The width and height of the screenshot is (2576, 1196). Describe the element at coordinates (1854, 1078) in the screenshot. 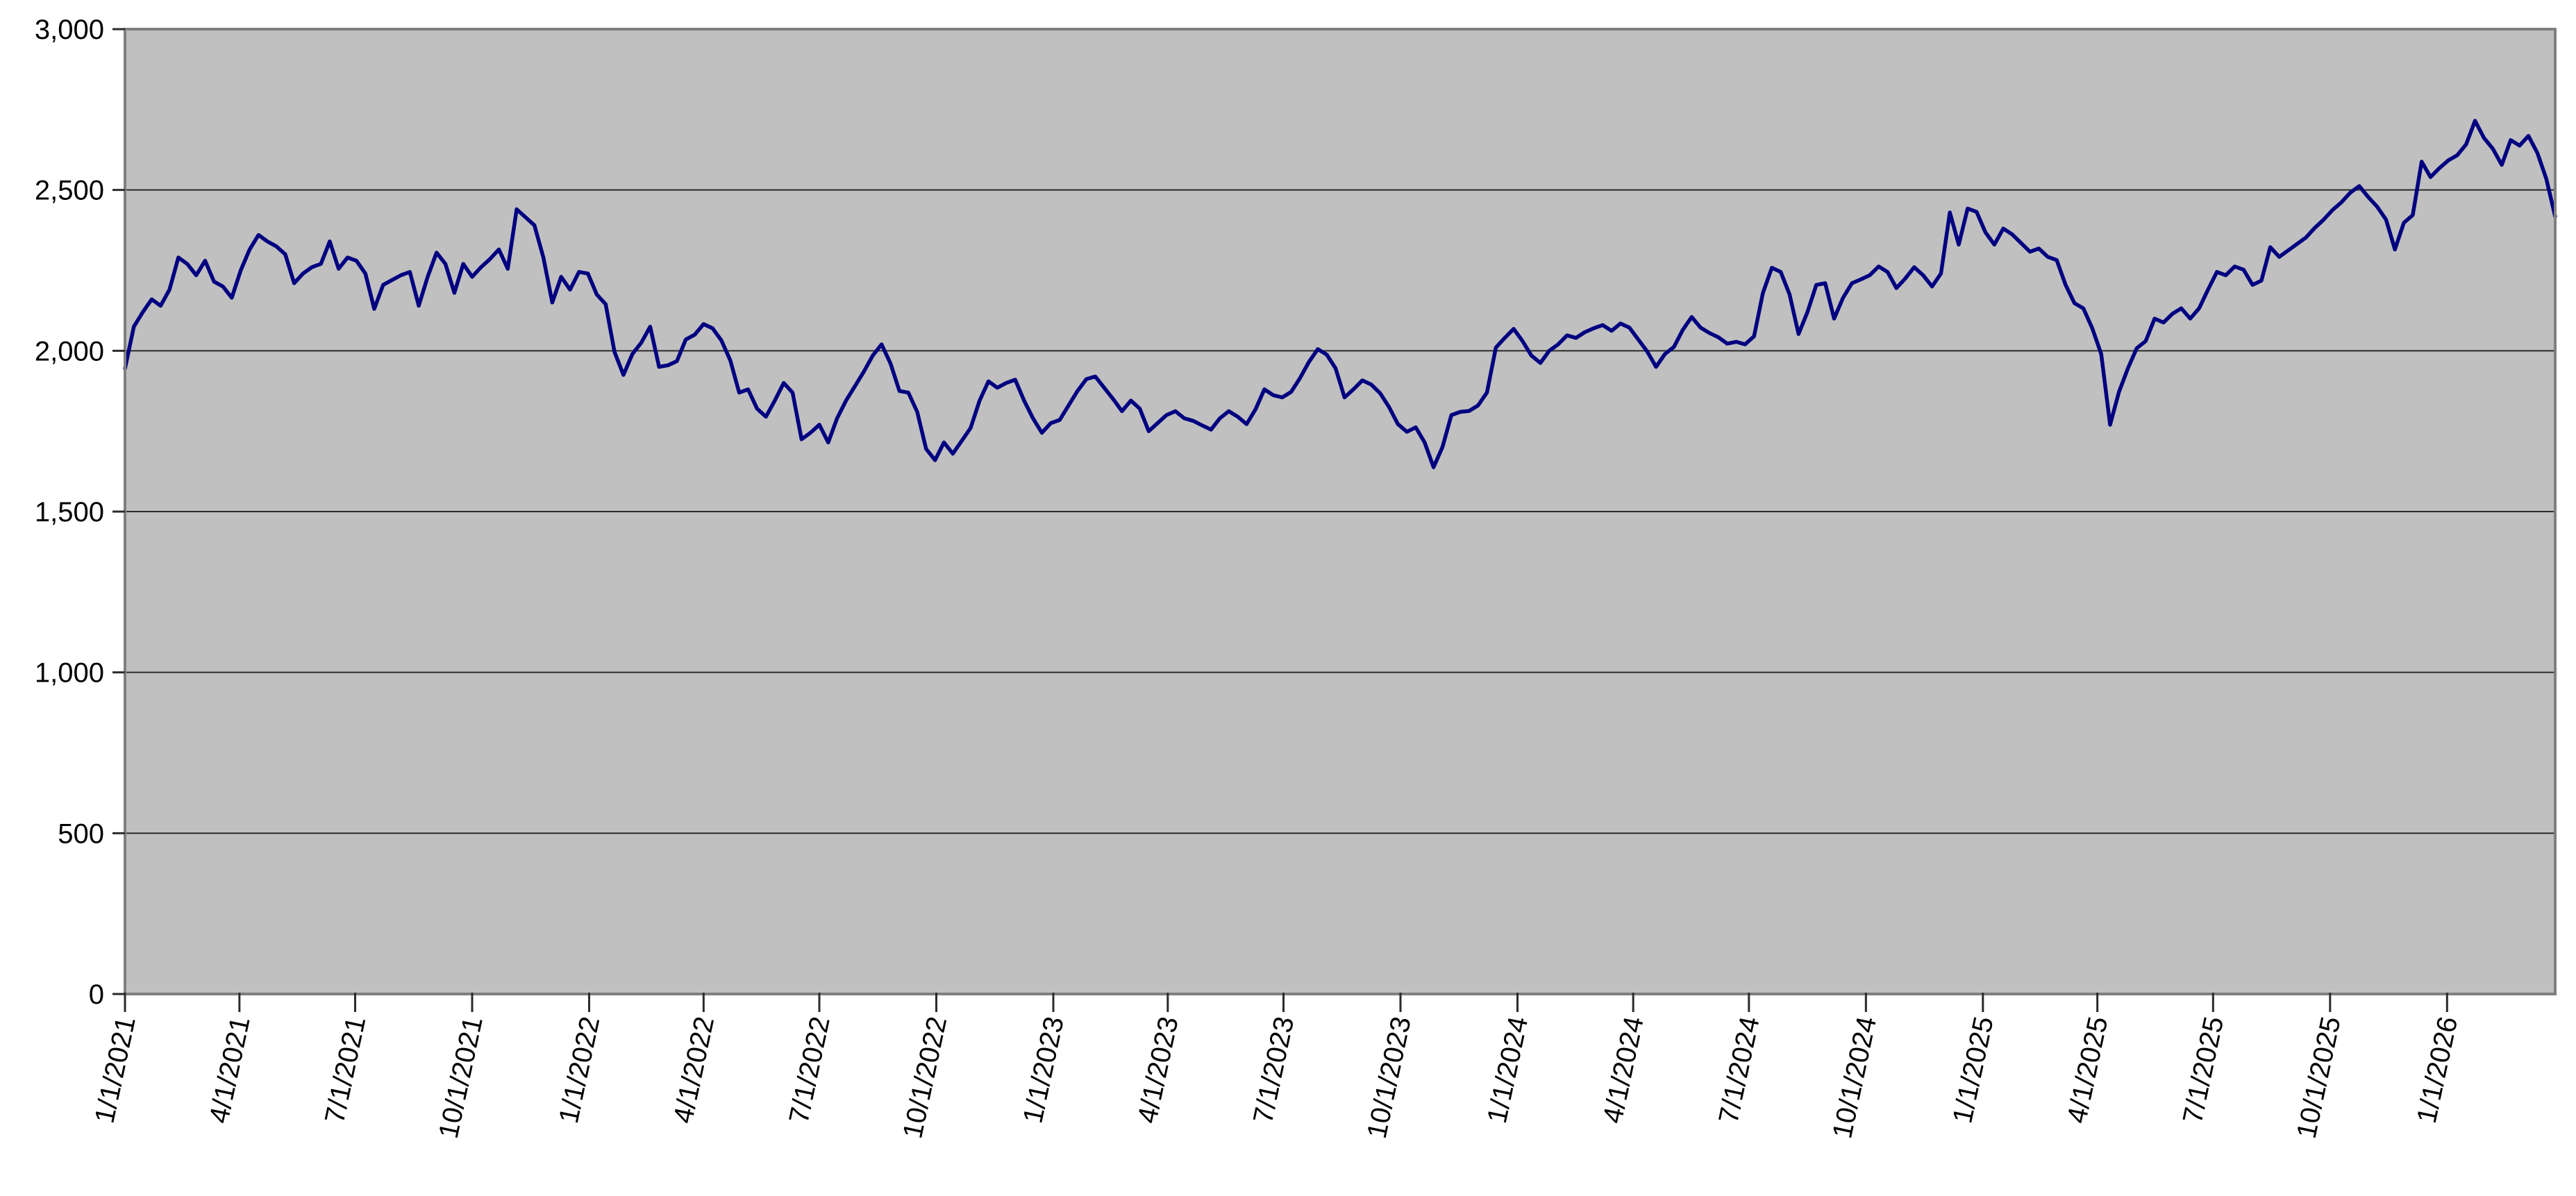

I see `x-axis-label: 10/1/2024` at that location.